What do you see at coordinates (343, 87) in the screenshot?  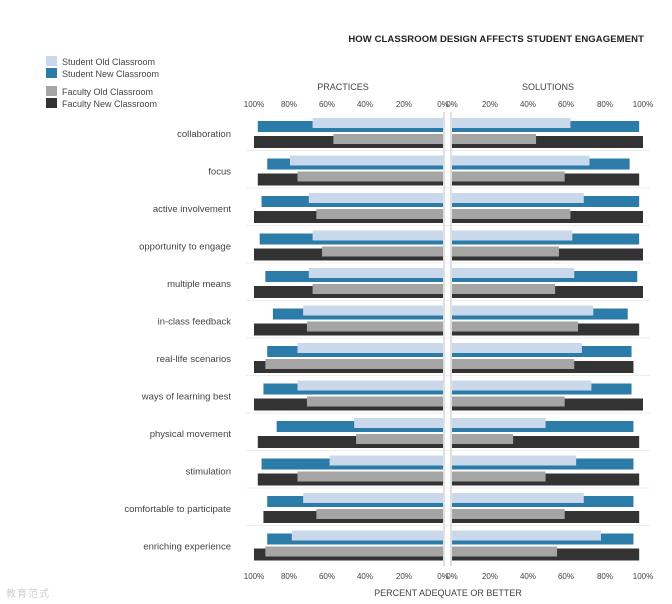 I see `panel-label-practices: PRACTICES` at bounding box center [343, 87].